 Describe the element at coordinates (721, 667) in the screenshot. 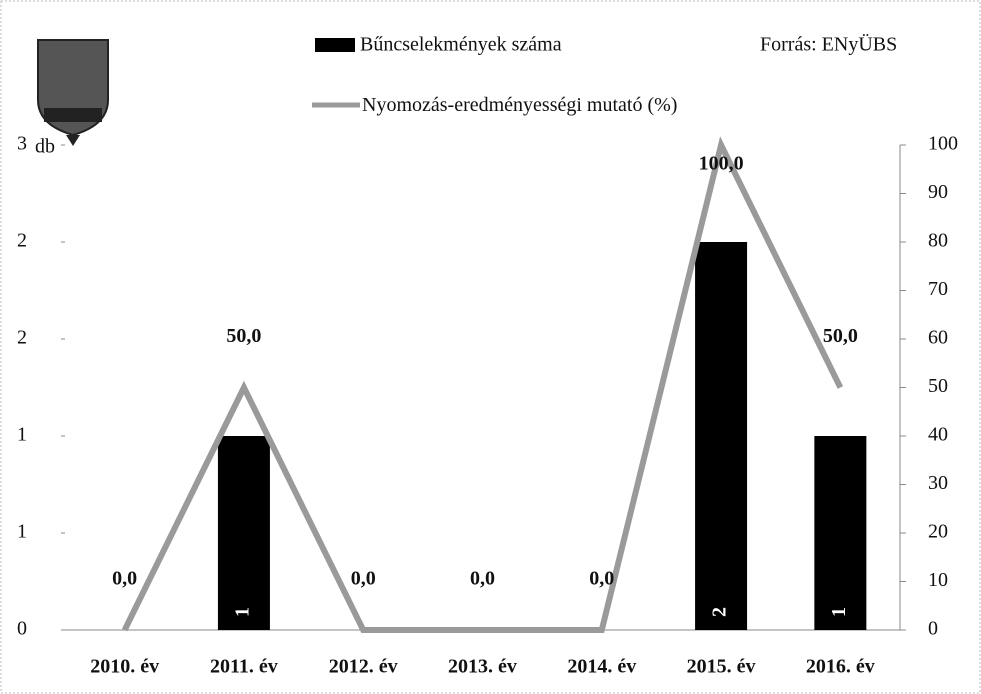

I see `x-tick-label: 2015. év` at that location.